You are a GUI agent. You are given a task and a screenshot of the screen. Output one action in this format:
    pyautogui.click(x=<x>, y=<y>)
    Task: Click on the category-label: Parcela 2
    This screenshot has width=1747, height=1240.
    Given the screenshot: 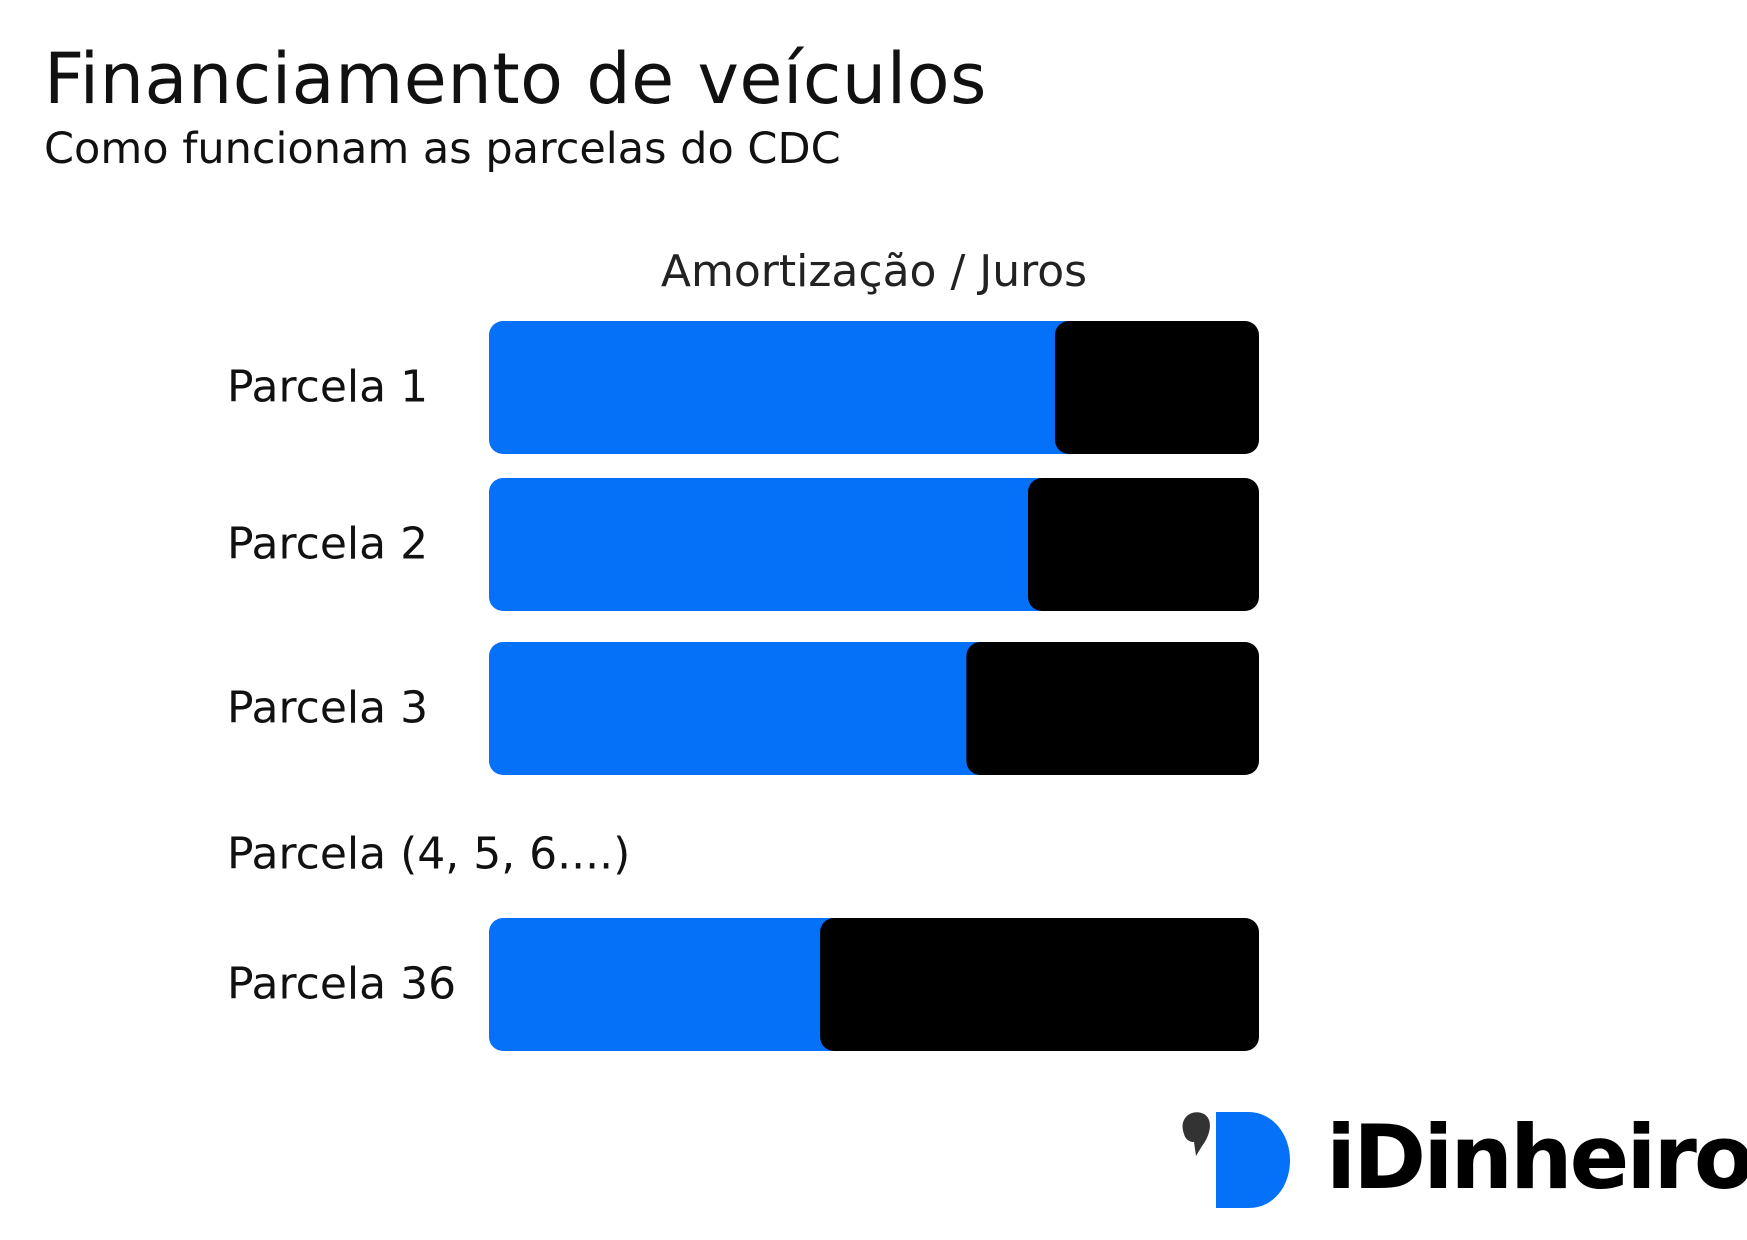 What is the action you would take?
    pyautogui.click(x=328, y=544)
    